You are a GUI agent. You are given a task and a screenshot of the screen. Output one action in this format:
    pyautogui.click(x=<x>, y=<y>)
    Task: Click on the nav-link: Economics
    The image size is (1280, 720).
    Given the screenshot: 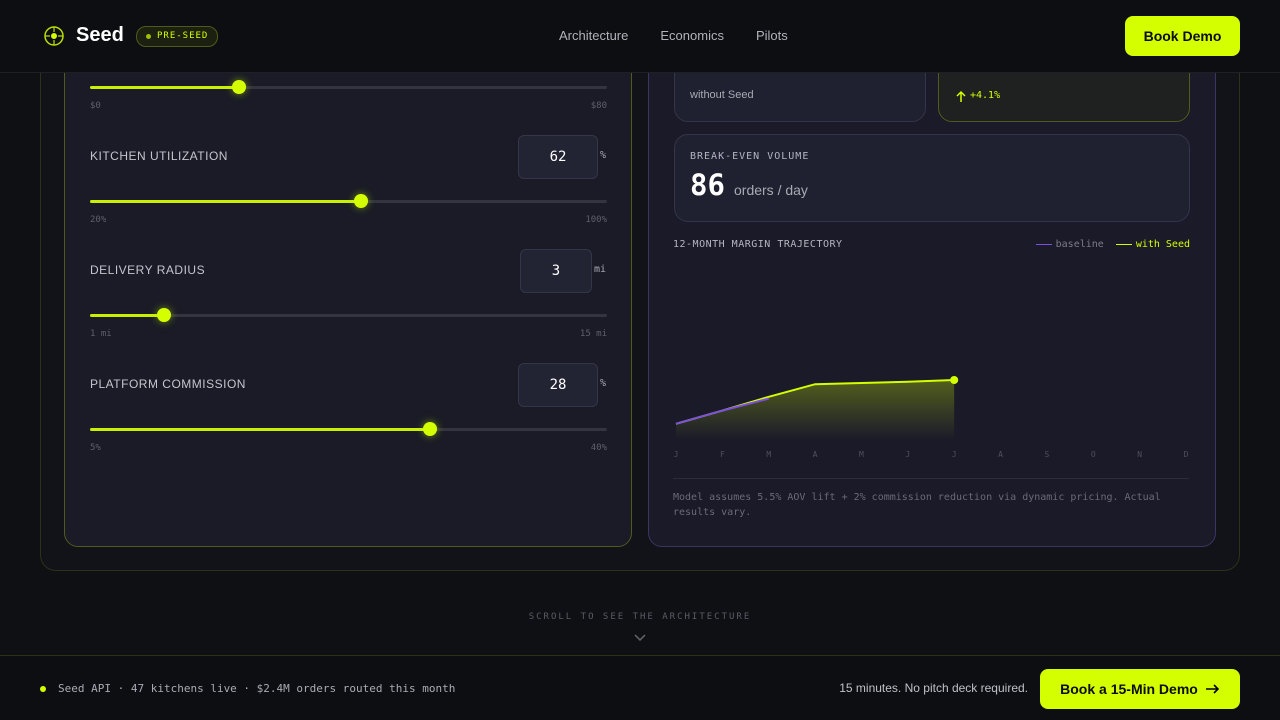 What is the action you would take?
    pyautogui.click(x=692, y=35)
    